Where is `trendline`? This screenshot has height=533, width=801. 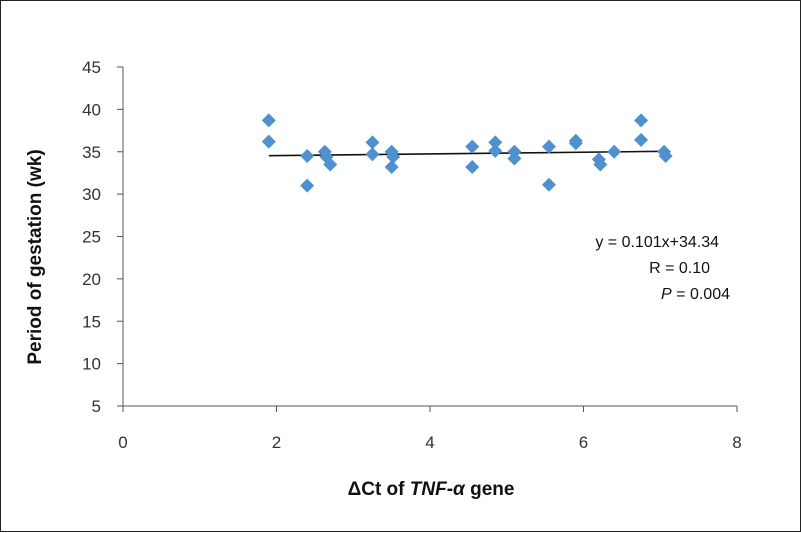 trendline is located at coordinates (466, 153).